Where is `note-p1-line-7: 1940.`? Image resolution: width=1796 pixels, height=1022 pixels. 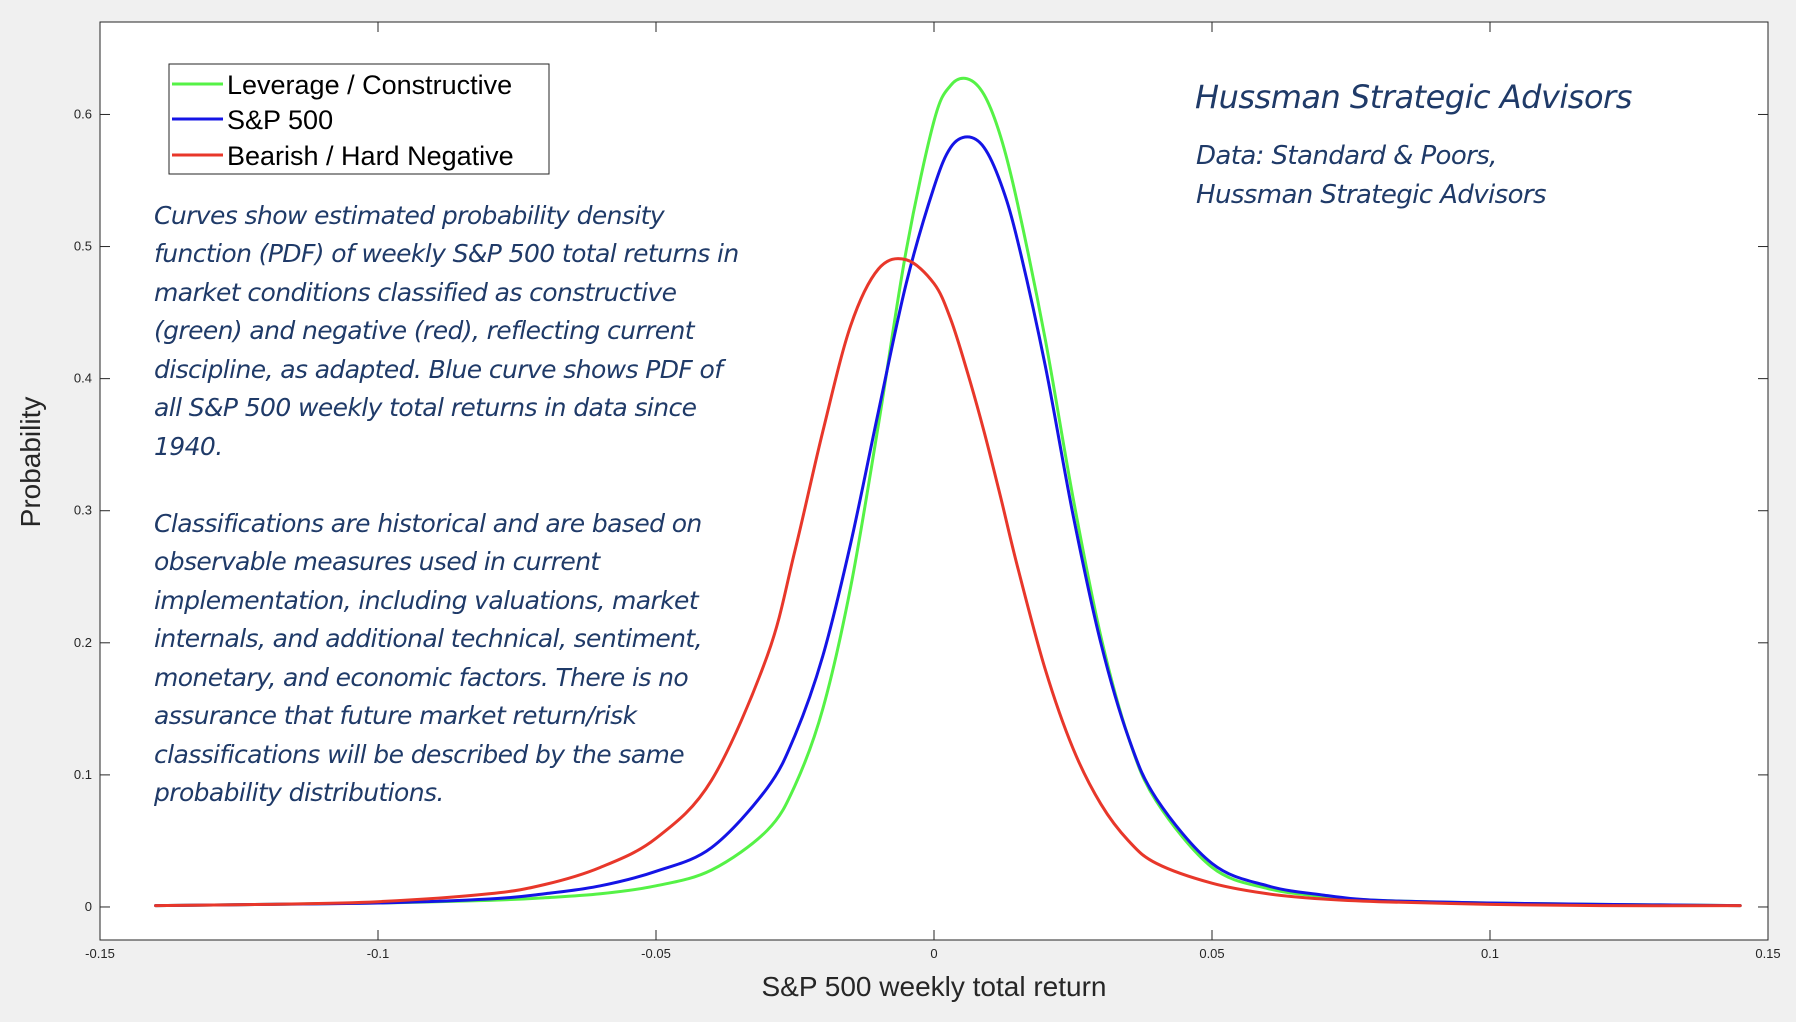
note-p1-line-7: 1940. is located at coordinates (188, 446).